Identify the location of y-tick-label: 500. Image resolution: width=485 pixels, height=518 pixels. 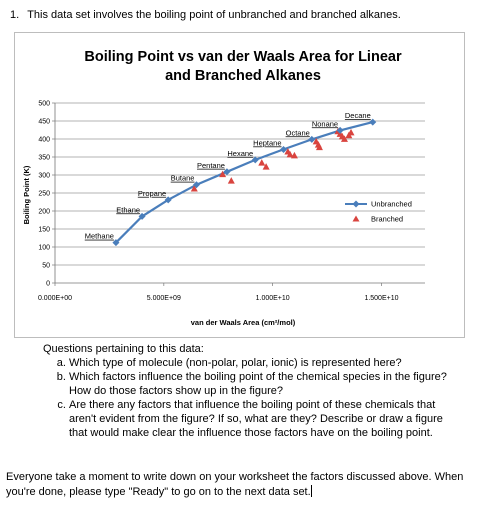
(44, 104).